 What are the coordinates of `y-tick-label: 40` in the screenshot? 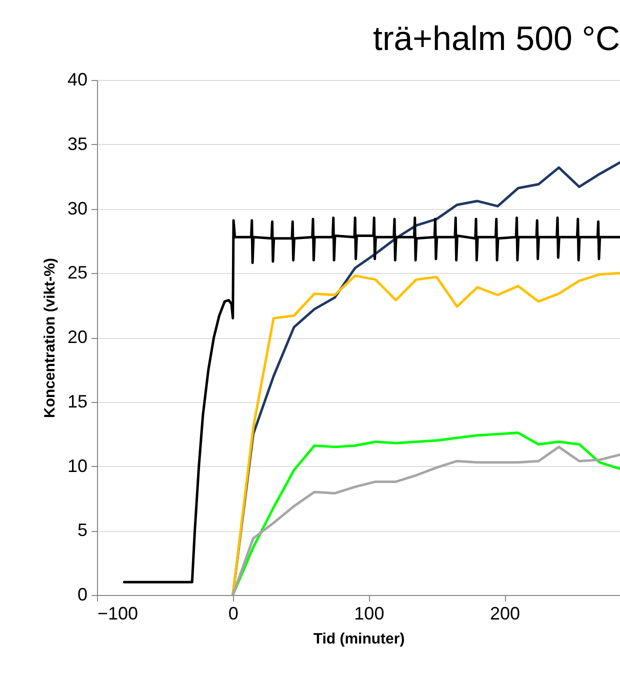 It's located at (77, 80).